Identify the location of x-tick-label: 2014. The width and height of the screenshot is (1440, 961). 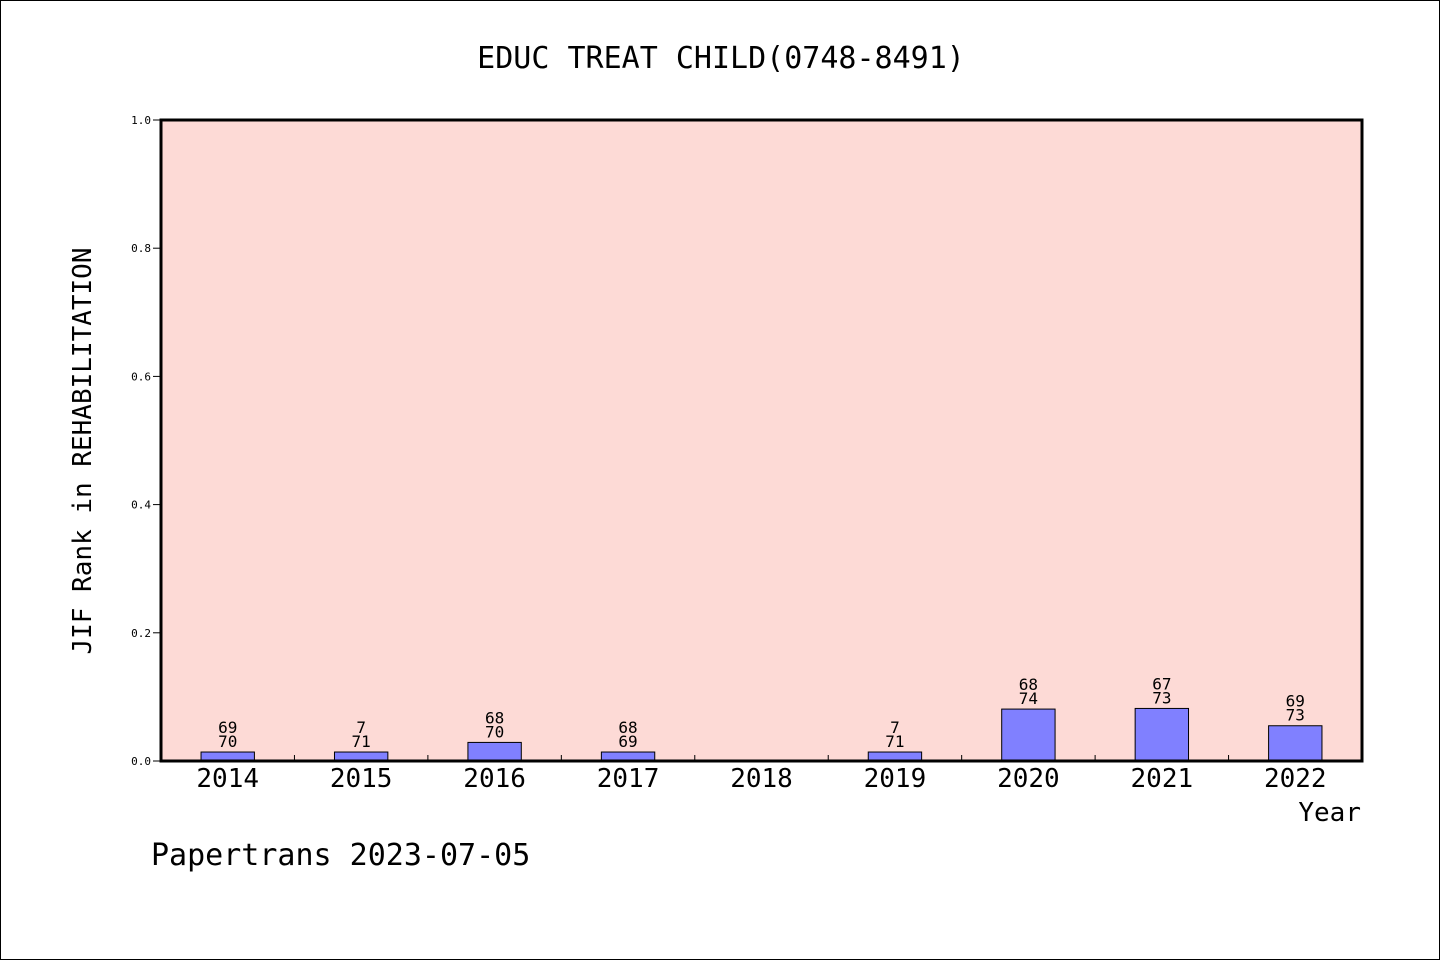
(227, 779).